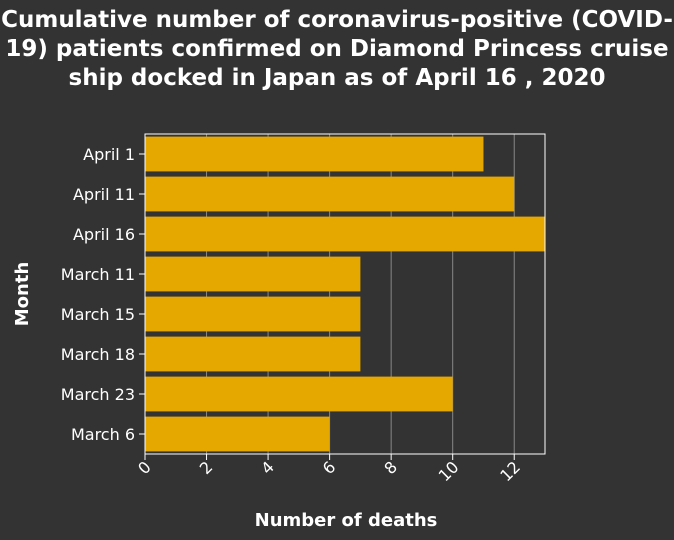  What do you see at coordinates (329, 467) in the screenshot?
I see `x-tick-label: 6` at bounding box center [329, 467].